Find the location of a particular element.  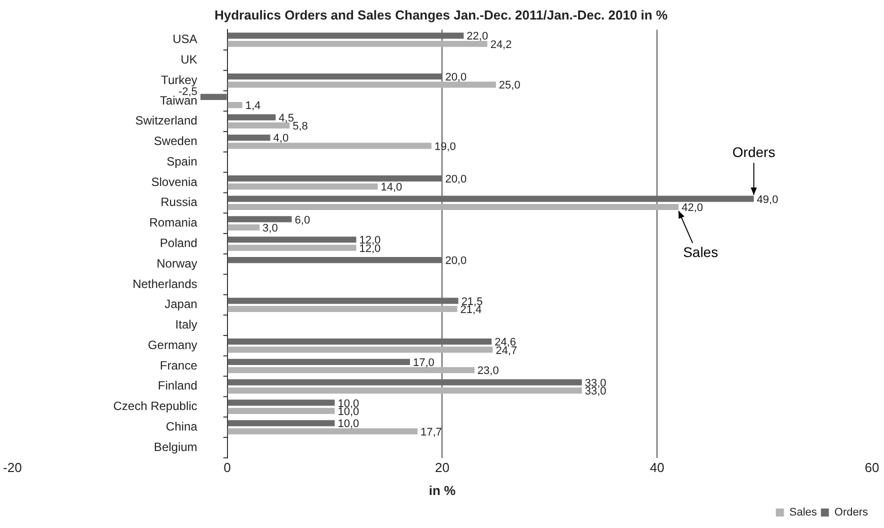

data-label: 5,8 is located at coordinates (300, 126).